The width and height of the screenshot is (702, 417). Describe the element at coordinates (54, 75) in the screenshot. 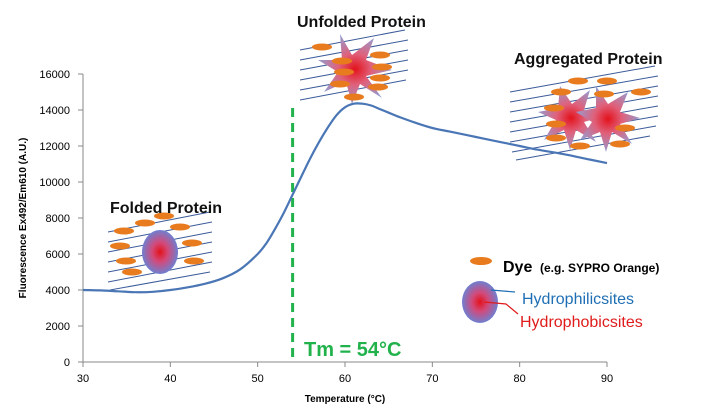

I see `y-tick-label: 16000` at that location.